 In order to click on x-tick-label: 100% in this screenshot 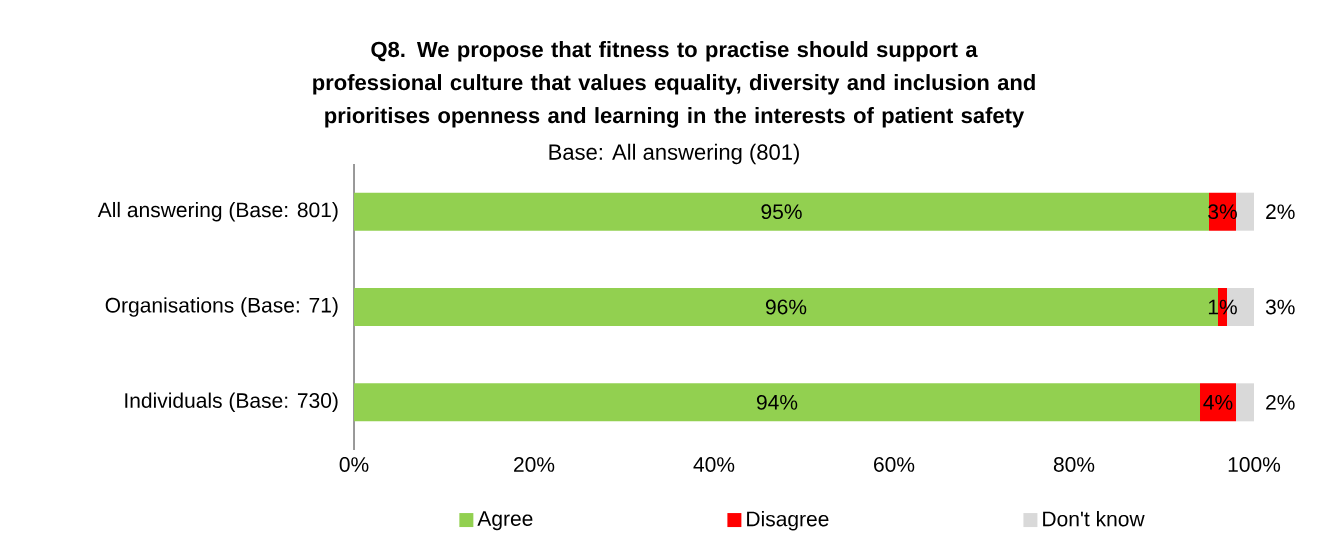, I will do `click(1254, 464)`.